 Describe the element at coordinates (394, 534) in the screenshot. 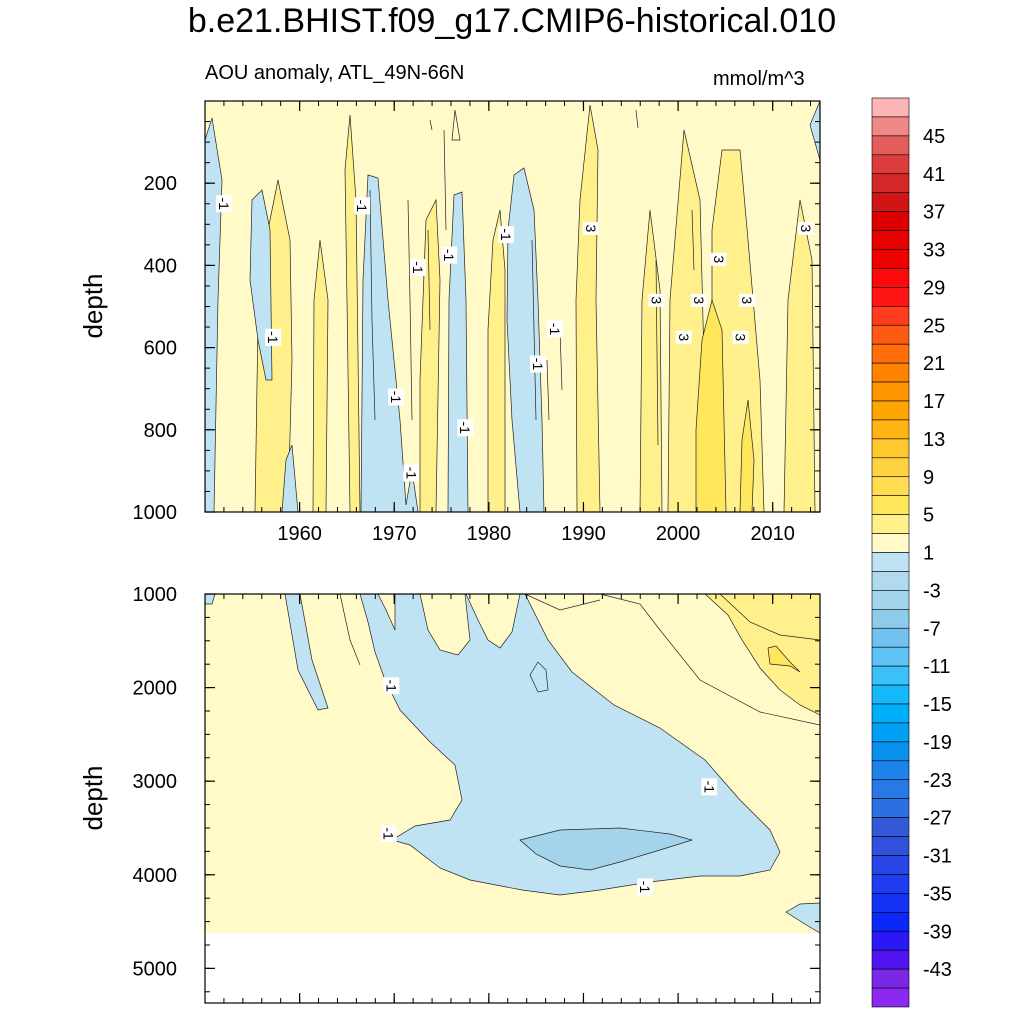

I see `x-tick-label: 1970` at that location.